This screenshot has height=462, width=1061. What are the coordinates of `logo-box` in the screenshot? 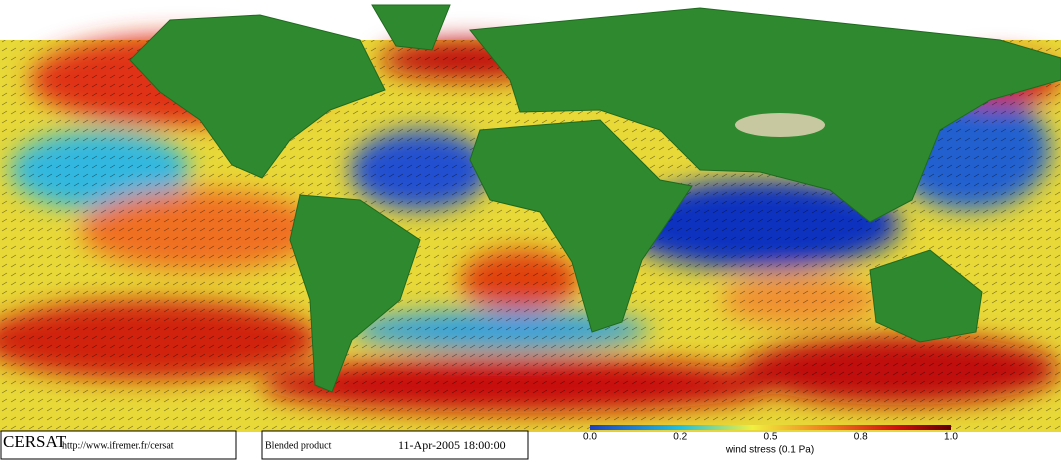 It's located at (118, 445).